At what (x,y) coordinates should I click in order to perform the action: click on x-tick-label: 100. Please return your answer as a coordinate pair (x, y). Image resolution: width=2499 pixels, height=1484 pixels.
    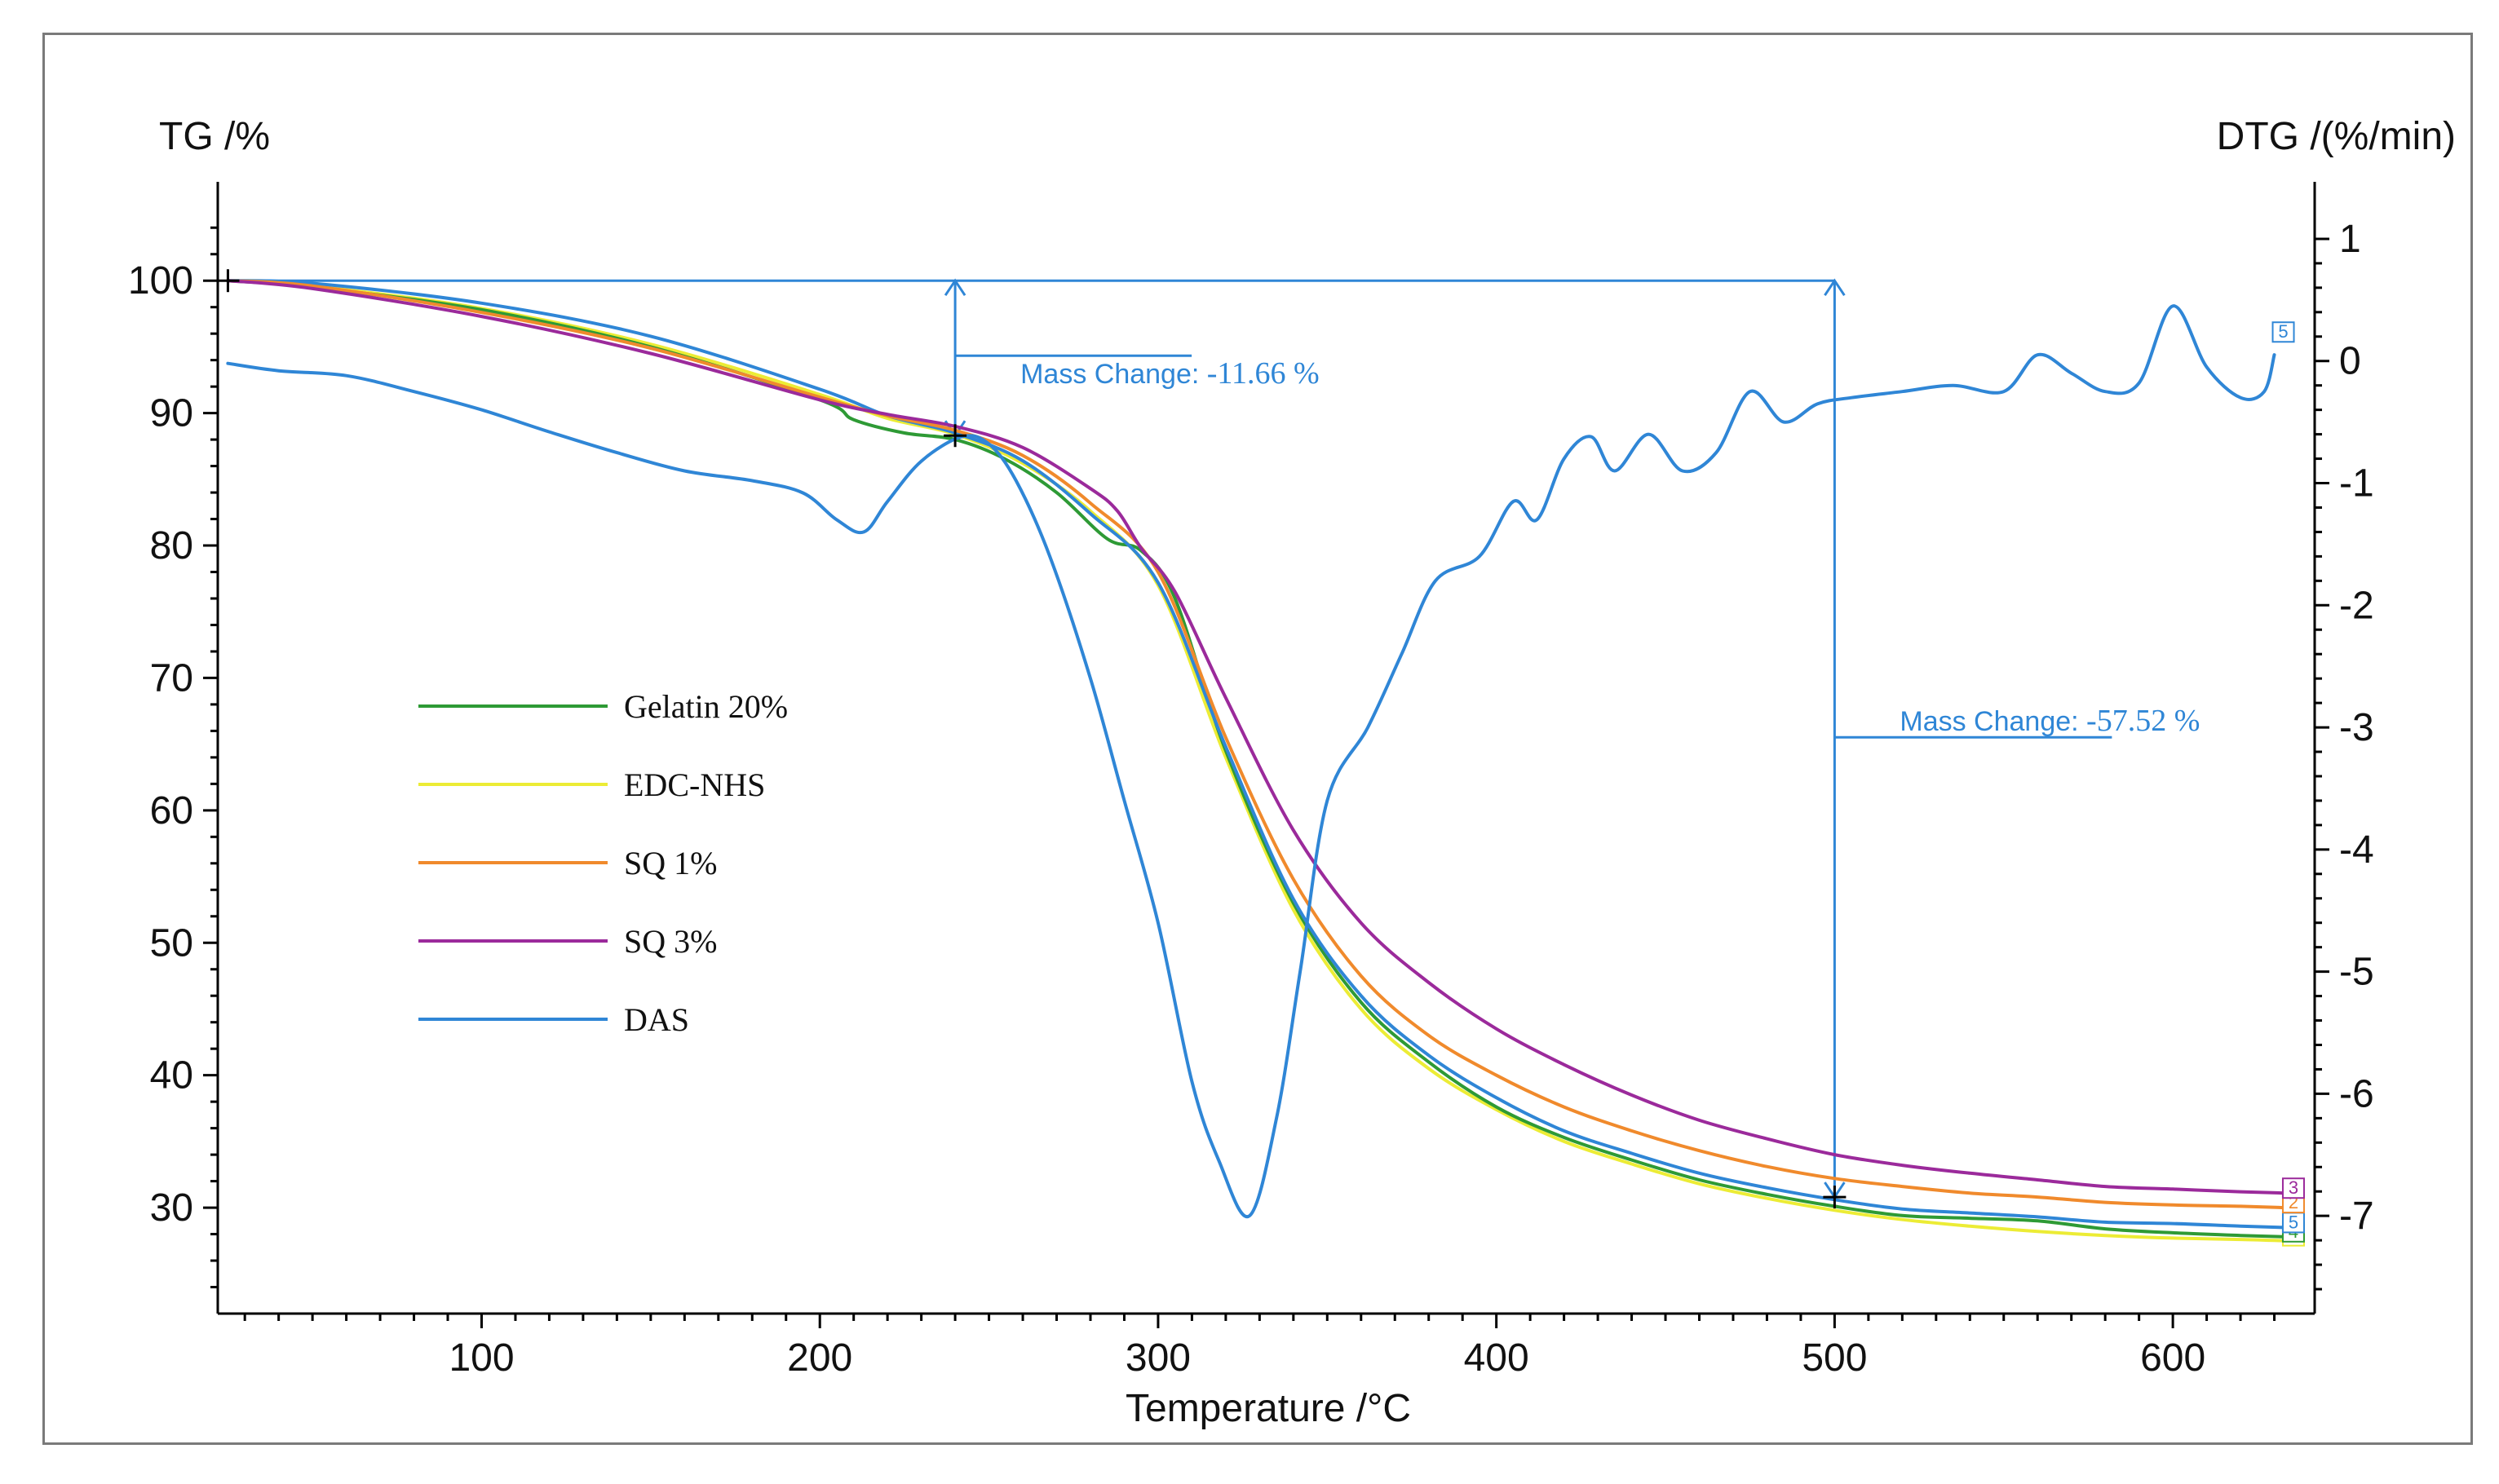
    Looking at the image, I should click on (481, 1358).